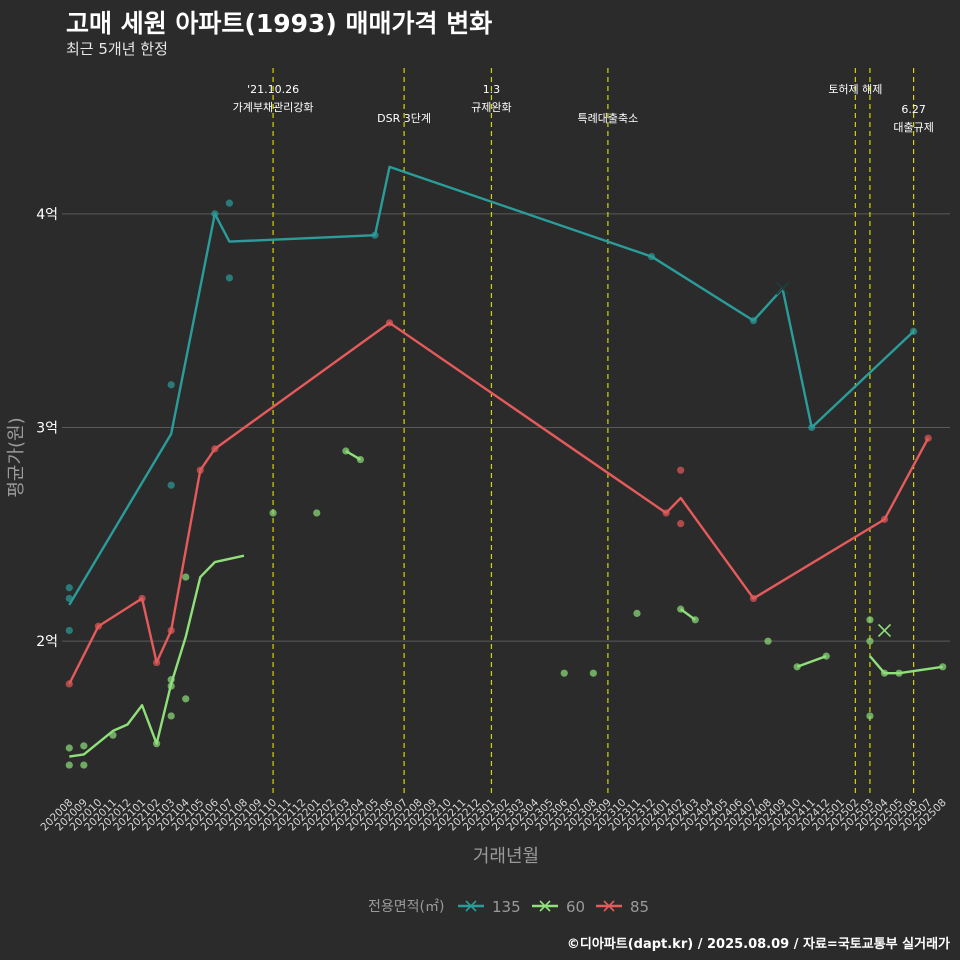  What do you see at coordinates (16, 457) in the screenshot?
I see `y-axis-title: 평균가(원)` at bounding box center [16, 457].